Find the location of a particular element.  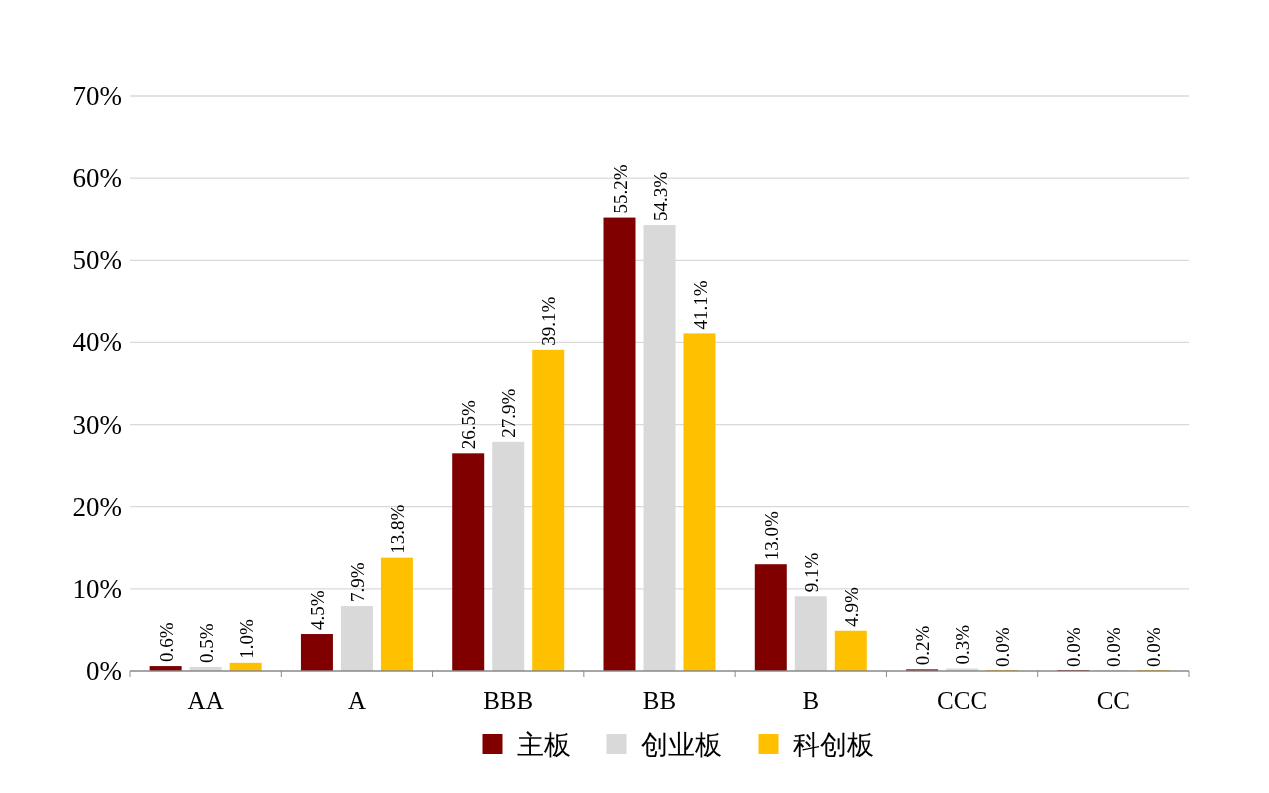

y-tick-label: 20% is located at coordinates (97, 506).